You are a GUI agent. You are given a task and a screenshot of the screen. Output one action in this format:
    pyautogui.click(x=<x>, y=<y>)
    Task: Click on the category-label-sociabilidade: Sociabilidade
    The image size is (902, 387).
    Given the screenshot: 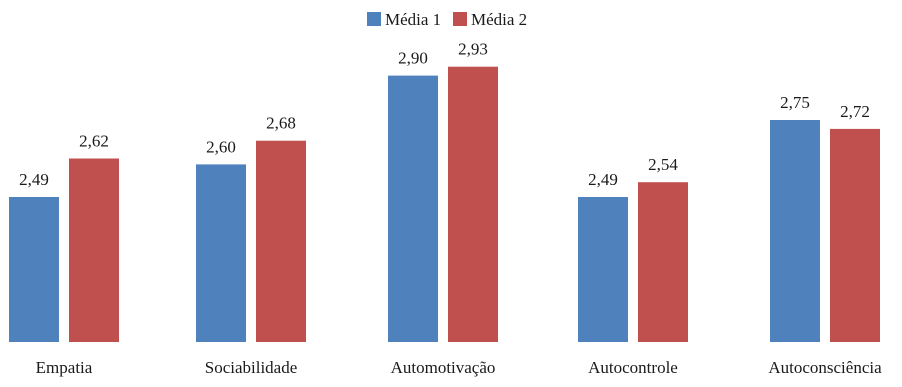 What is the action you would take?
    pyautogui.click(x=251, y=367)
    